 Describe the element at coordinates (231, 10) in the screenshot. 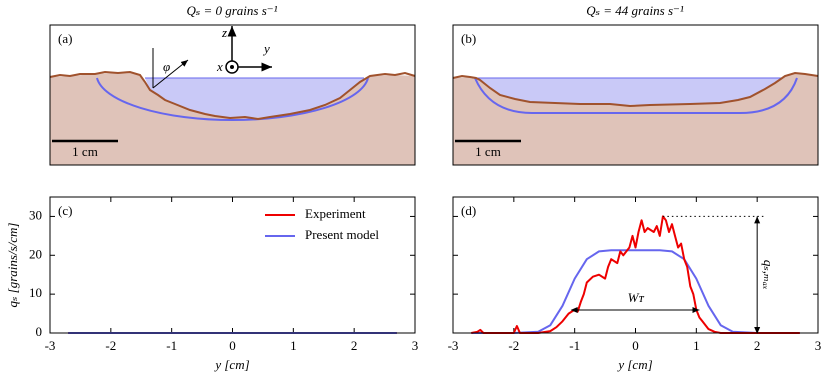

I see `panel-title: Qₛ = 0 grains s⁻¹` at that location.